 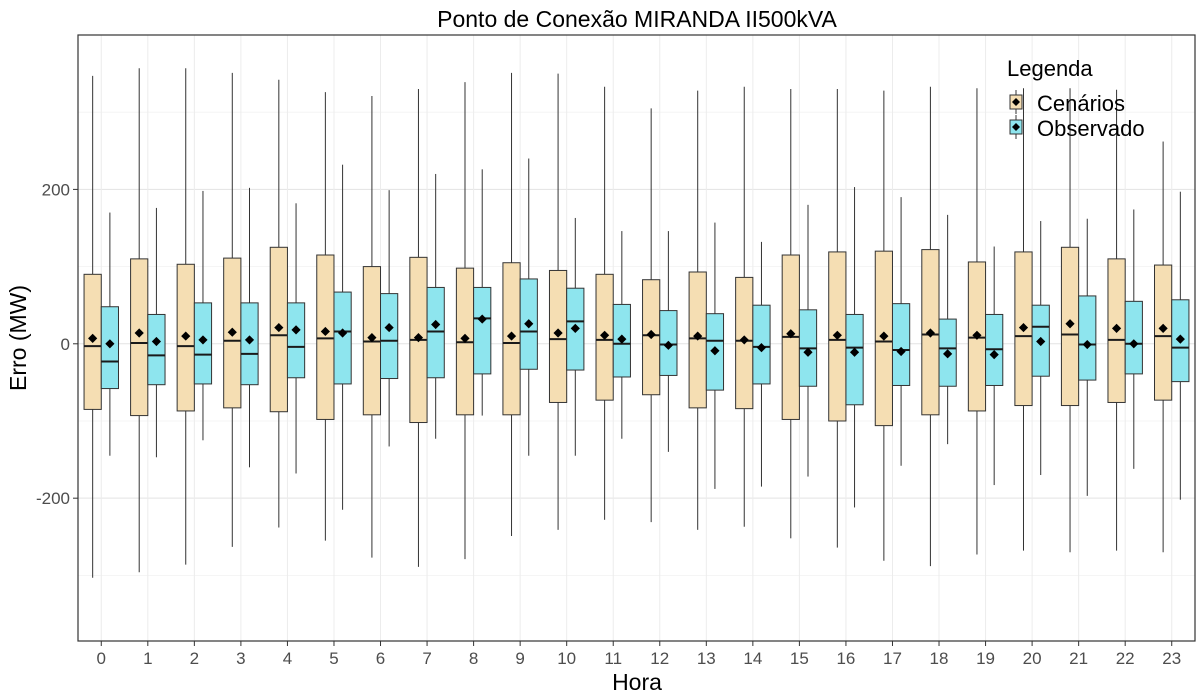 What do you see at coordinates (566, 658) in the screenshot?
I see `x-tick-label: 10` at bounding box center [566, 658].